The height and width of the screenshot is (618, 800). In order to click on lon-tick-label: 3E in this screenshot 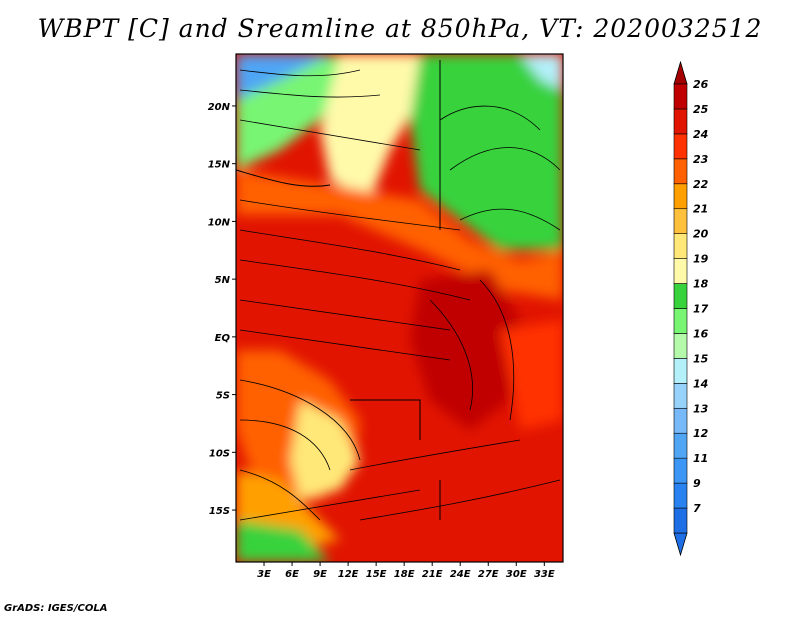, I will do `click(264, 574)`.